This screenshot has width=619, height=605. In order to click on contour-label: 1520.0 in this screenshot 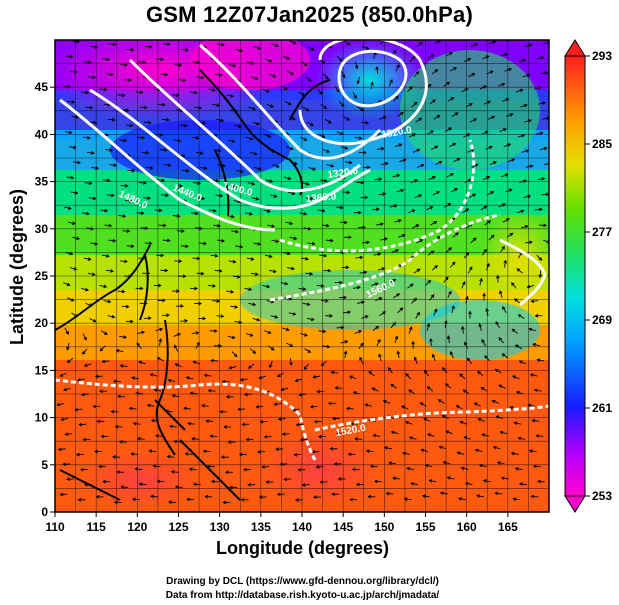, I will do `click(351, 431)`.